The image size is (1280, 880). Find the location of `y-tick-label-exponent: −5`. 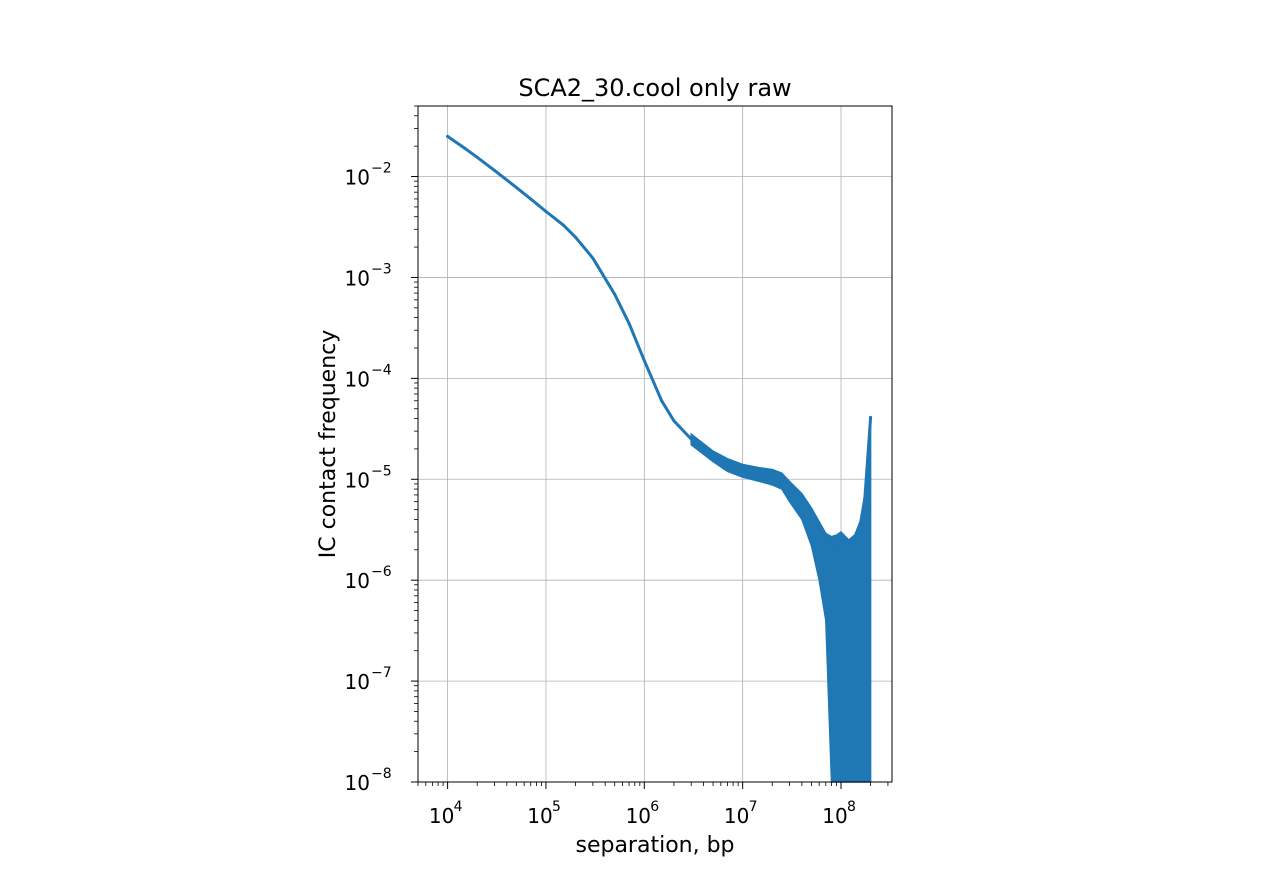

y-tick-label-exponent: −5 is located at coordinates (381, 471).